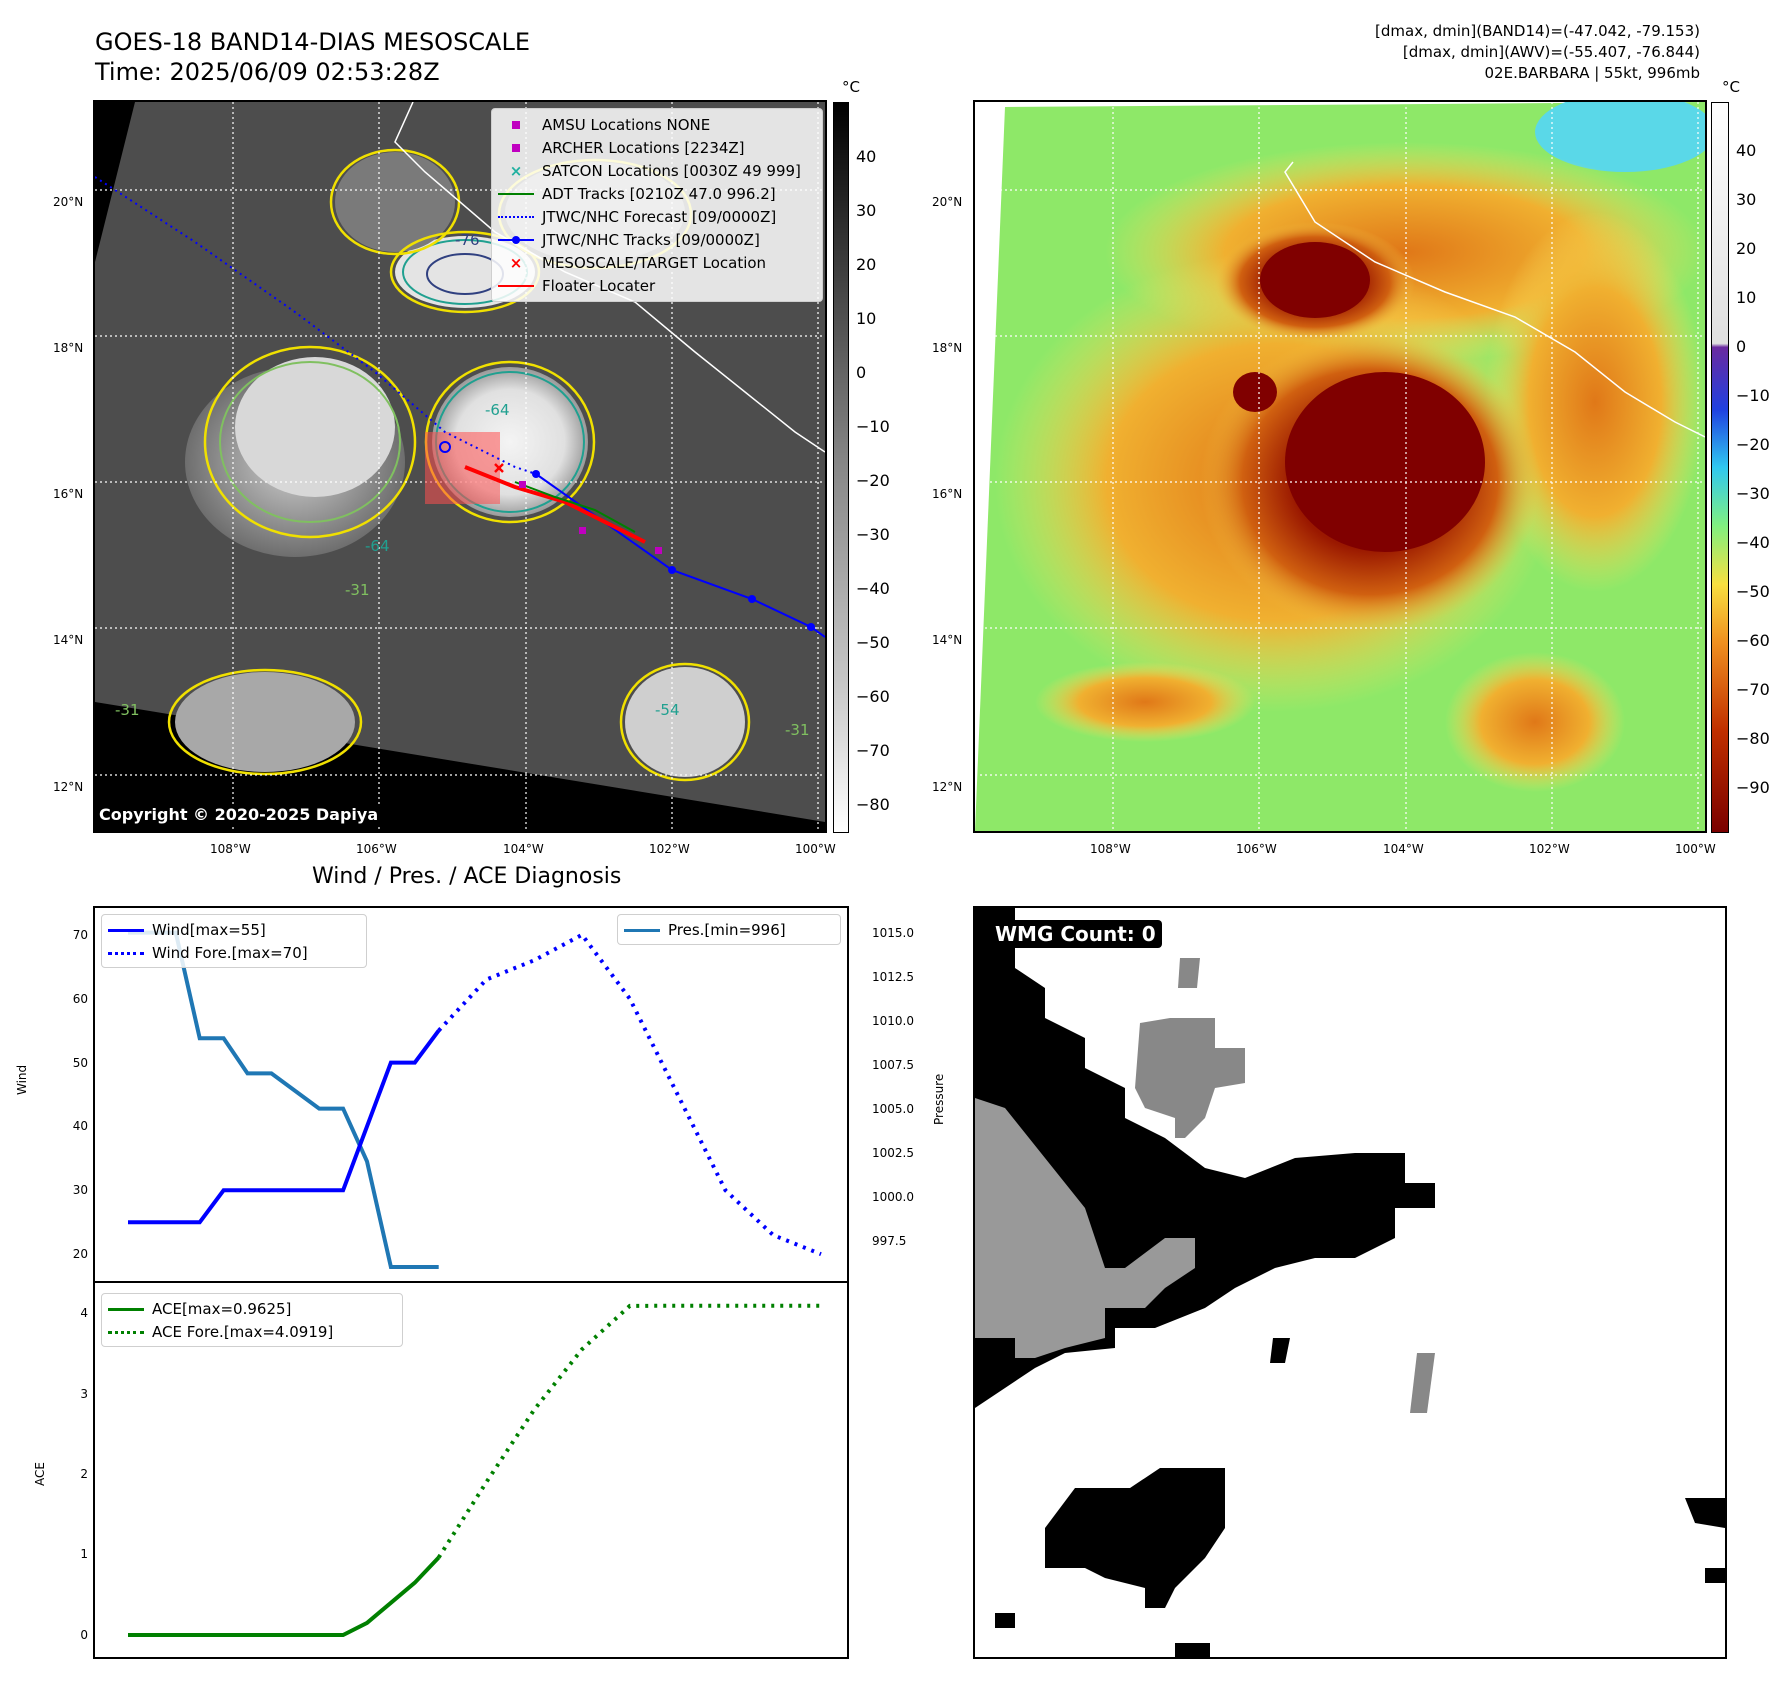 The width and height of the screenshot is (1788, 1690). I want to click on right-cb-tick: −80, so click(1753, 738).